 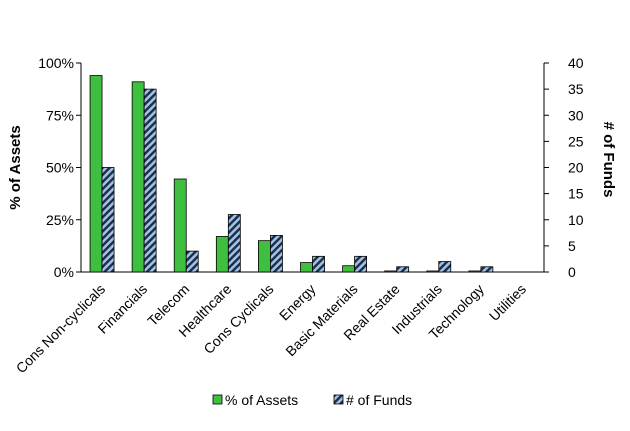 I want to click on legend: % of Assets # of Funds, so click(x=312, y=400).